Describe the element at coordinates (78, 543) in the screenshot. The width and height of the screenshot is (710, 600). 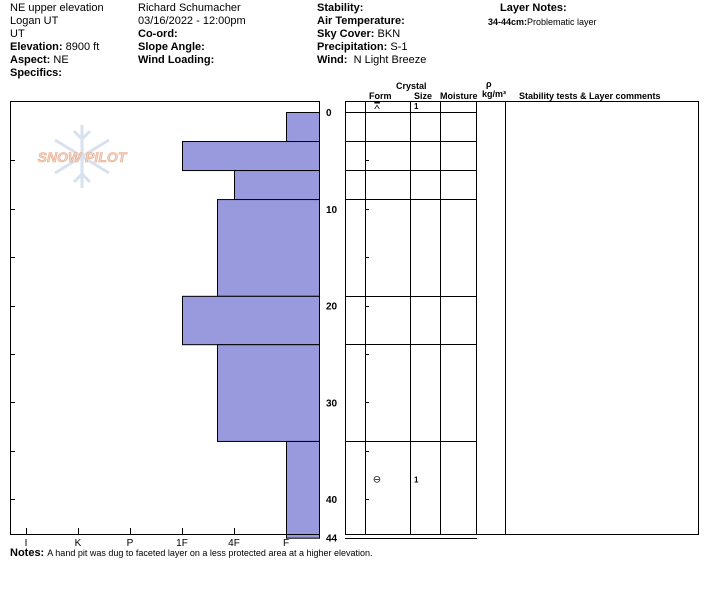
I see `x-tick-label-K: K` at that location.